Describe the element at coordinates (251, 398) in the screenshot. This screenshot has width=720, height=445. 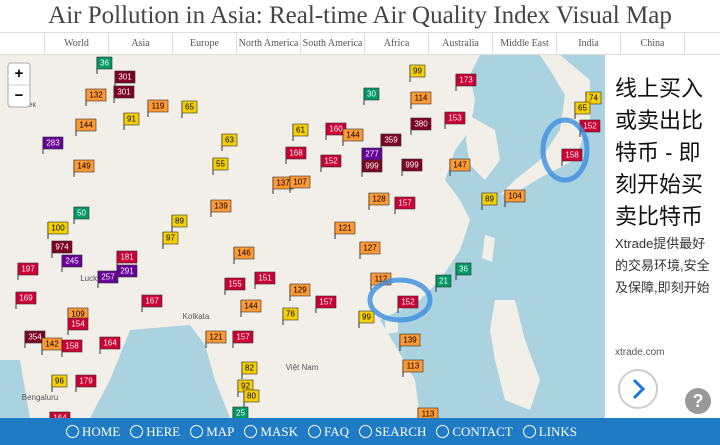
I see `station-marker: 80` at that location.